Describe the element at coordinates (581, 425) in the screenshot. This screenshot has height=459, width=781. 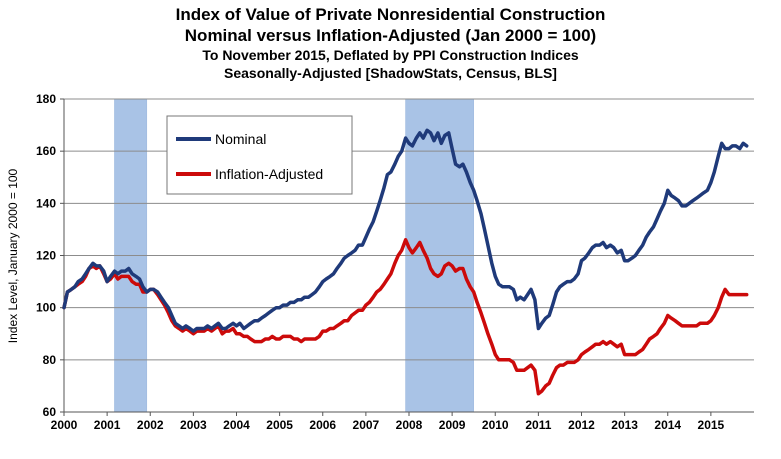
I see `x-tick-label-2012: 2012` at that location.